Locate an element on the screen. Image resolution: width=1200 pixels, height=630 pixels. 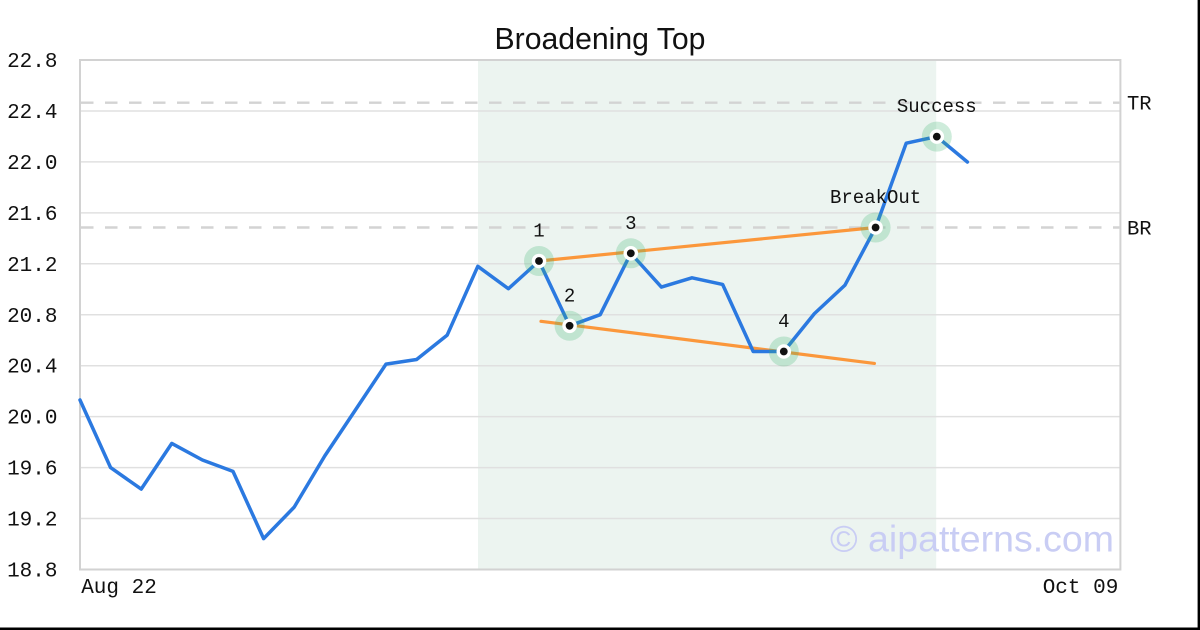
svg-text: 2 is located at coordinates (569, 296).